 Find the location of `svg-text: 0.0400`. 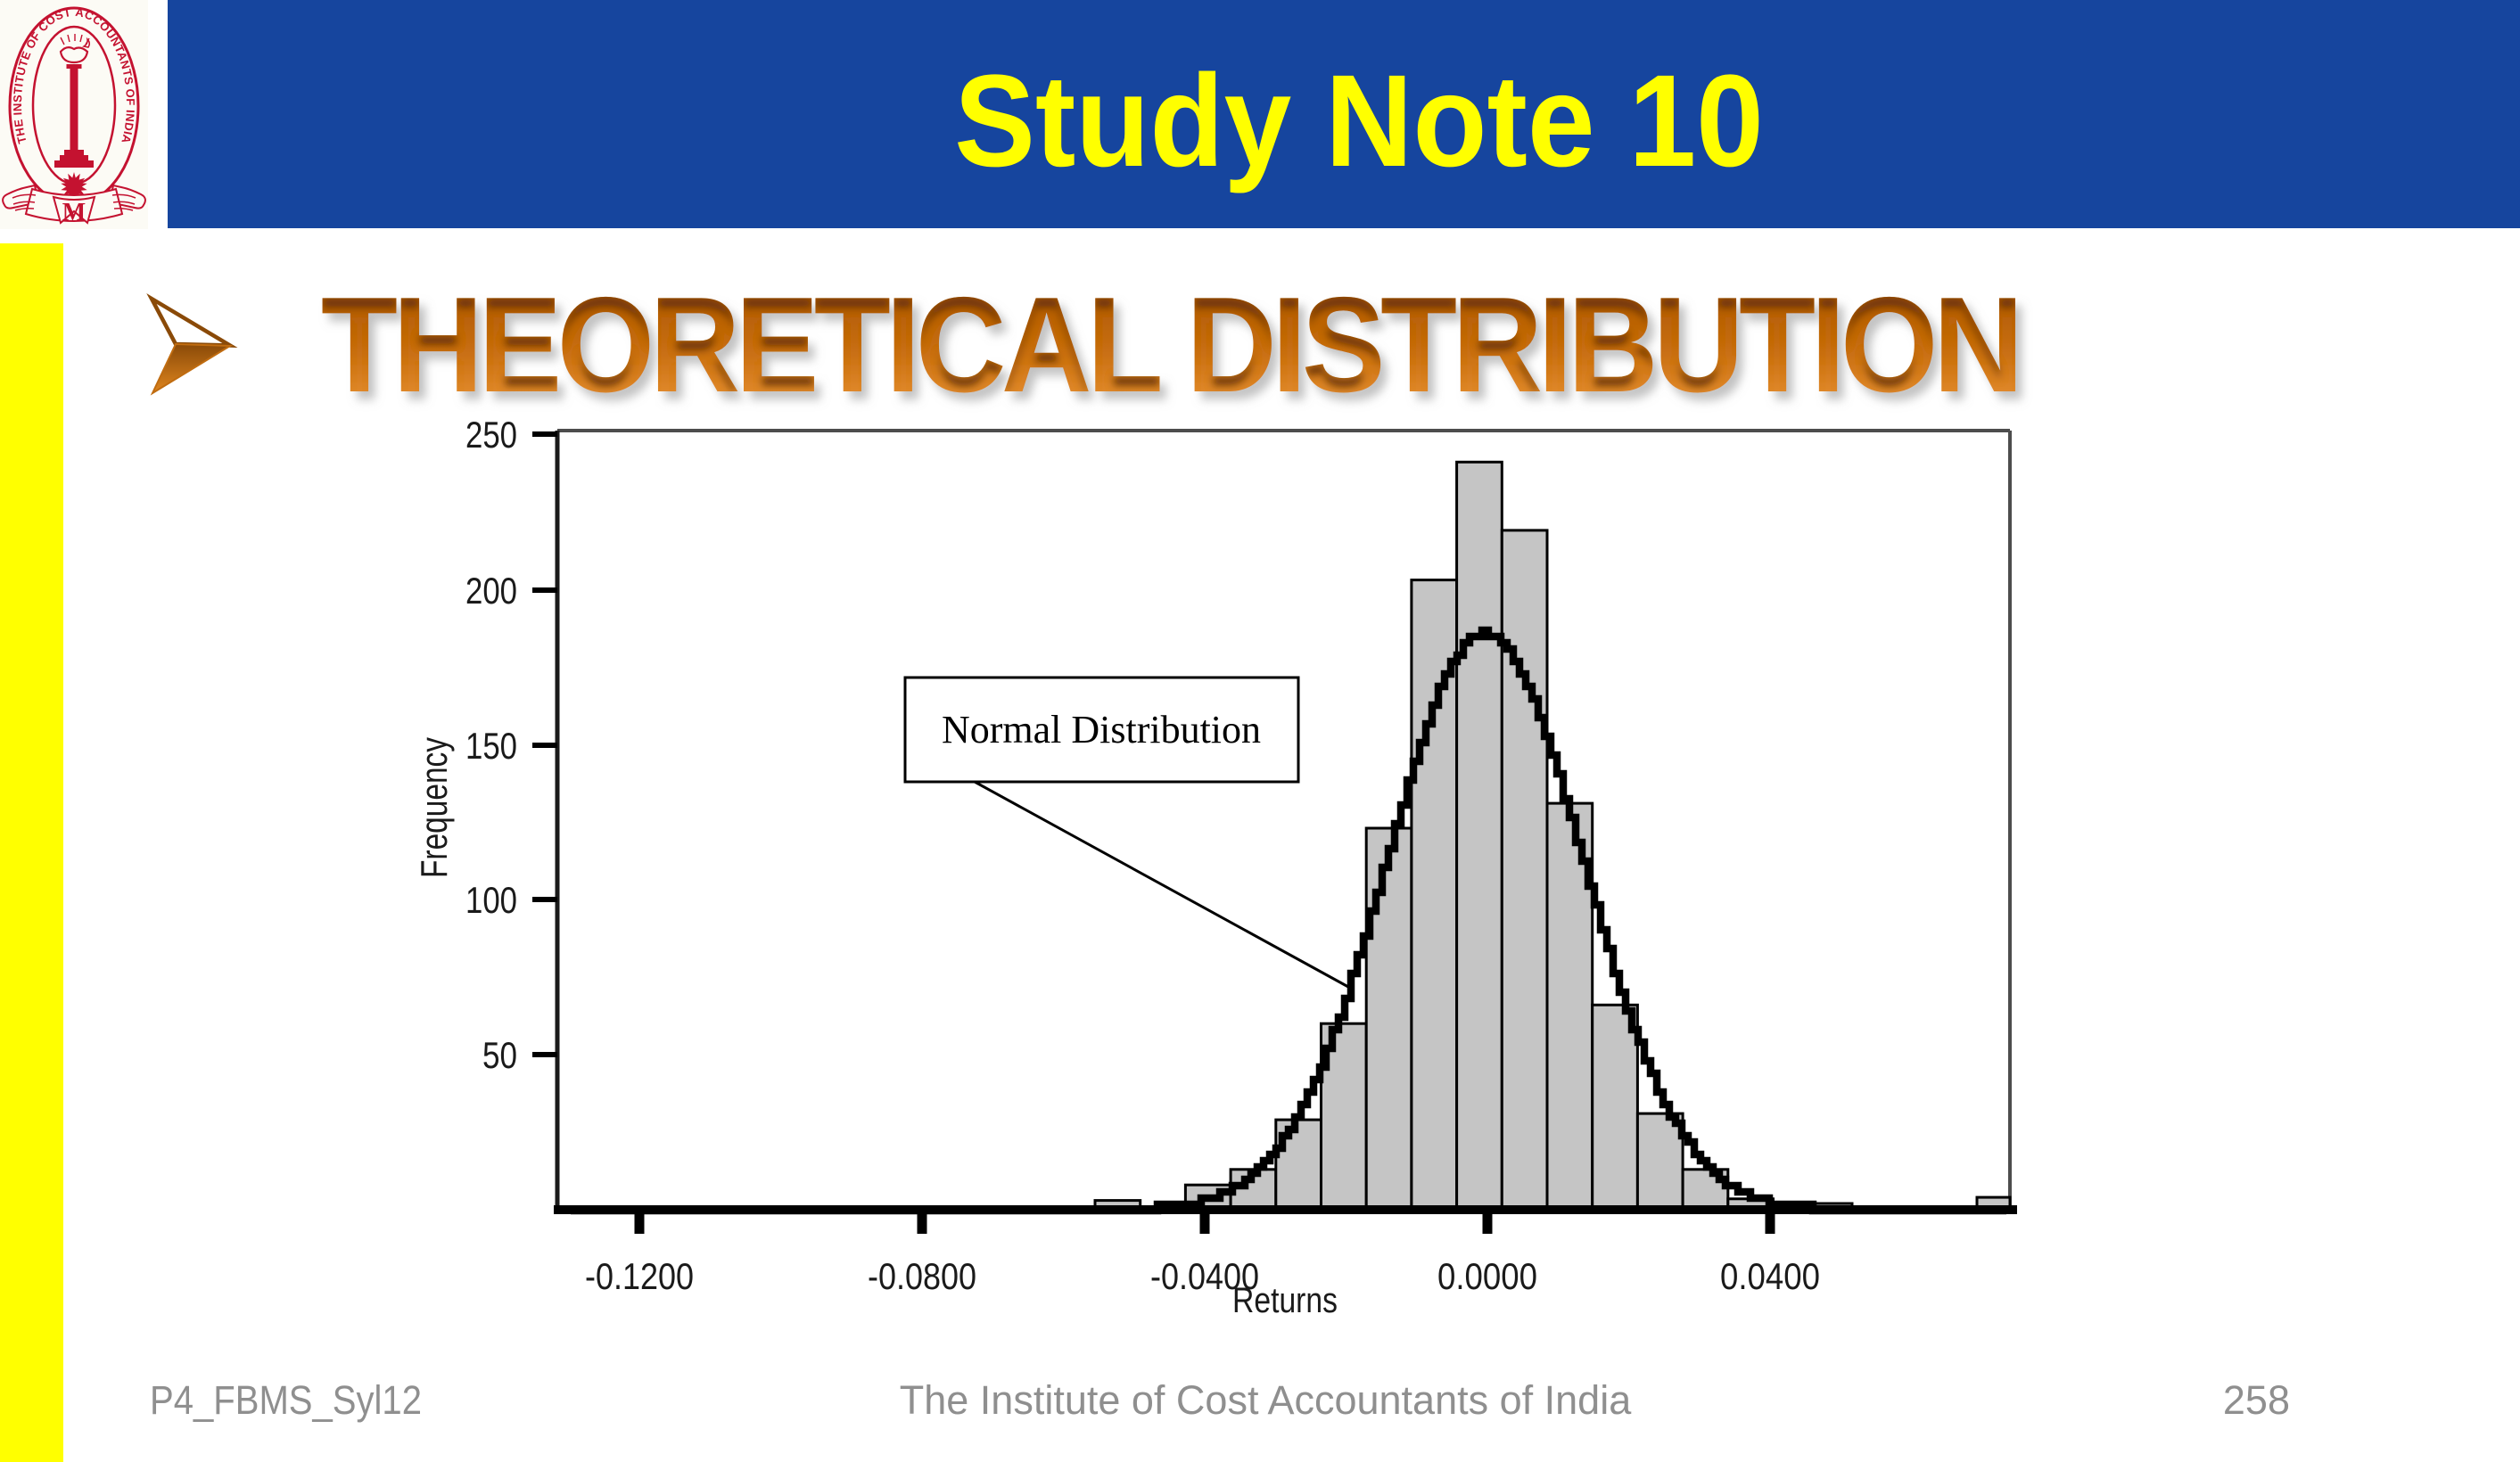

svg-text: 0.0400 is located at coordinates (1770, 1276).